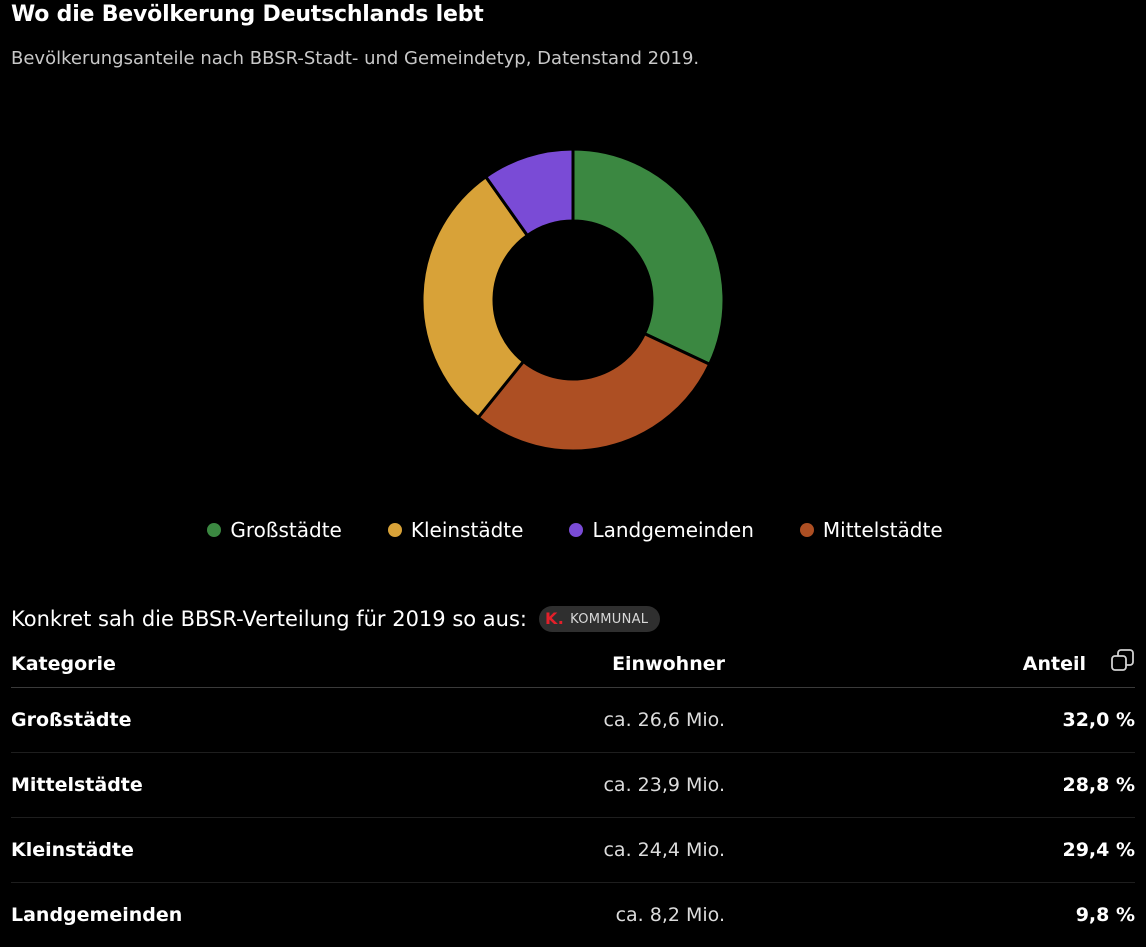 Image resolution: width=1146 pixels, height=947 pixels. What do you see at coordinates (930, 664) in the screenshot?
I see `header-anteil: Anteil` at bounding box center [930, 664].